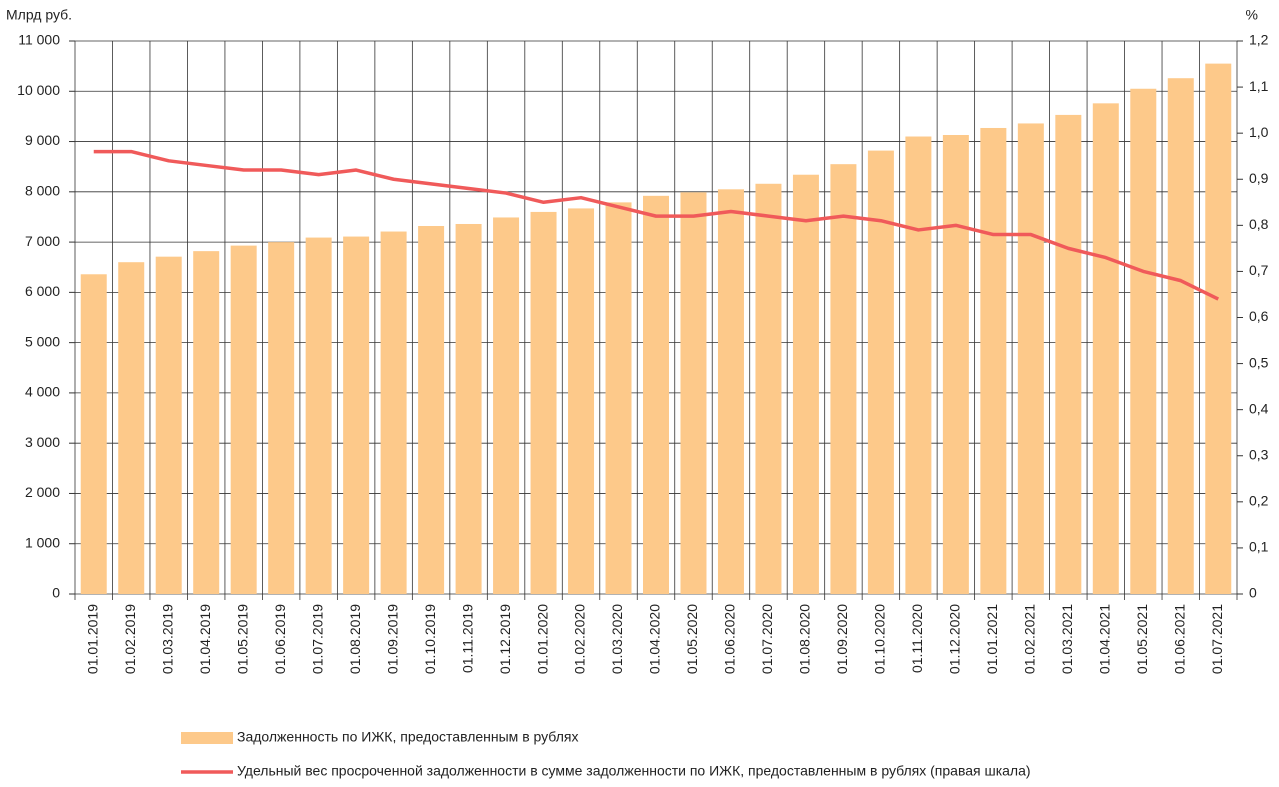 This screenshot has height=787, width=1279. Describe the element at coordinates (542, 639) in the screenshot. I see `x-tick-label: 01.01.2020` at that location.